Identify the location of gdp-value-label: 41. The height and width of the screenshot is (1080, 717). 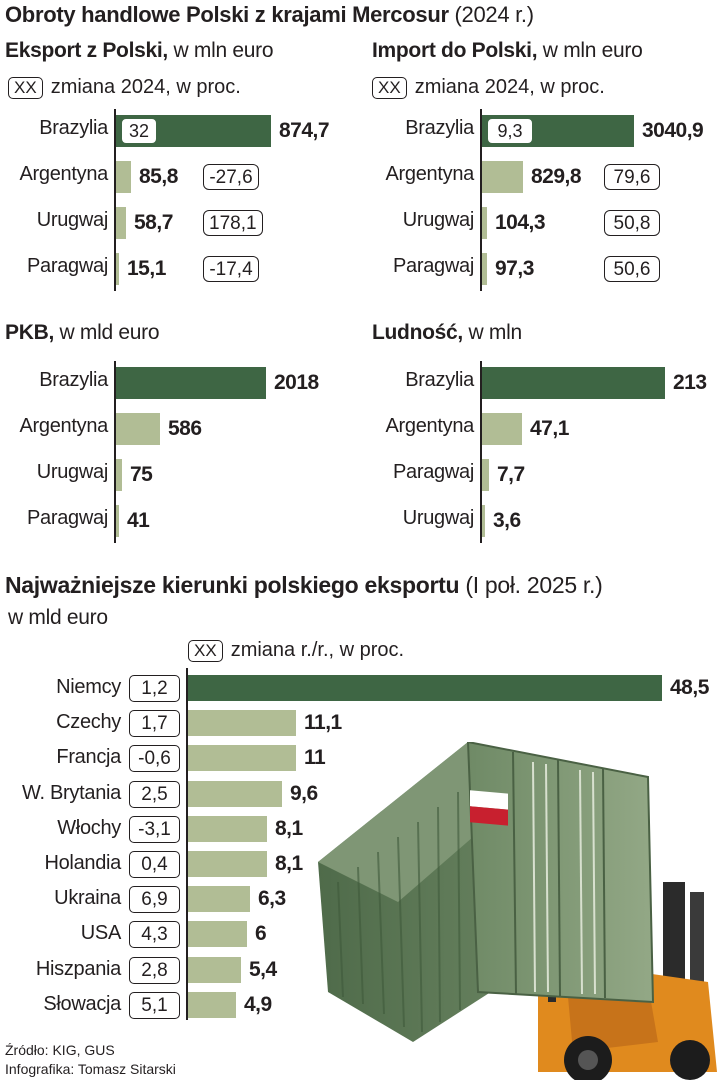
(138, 520).